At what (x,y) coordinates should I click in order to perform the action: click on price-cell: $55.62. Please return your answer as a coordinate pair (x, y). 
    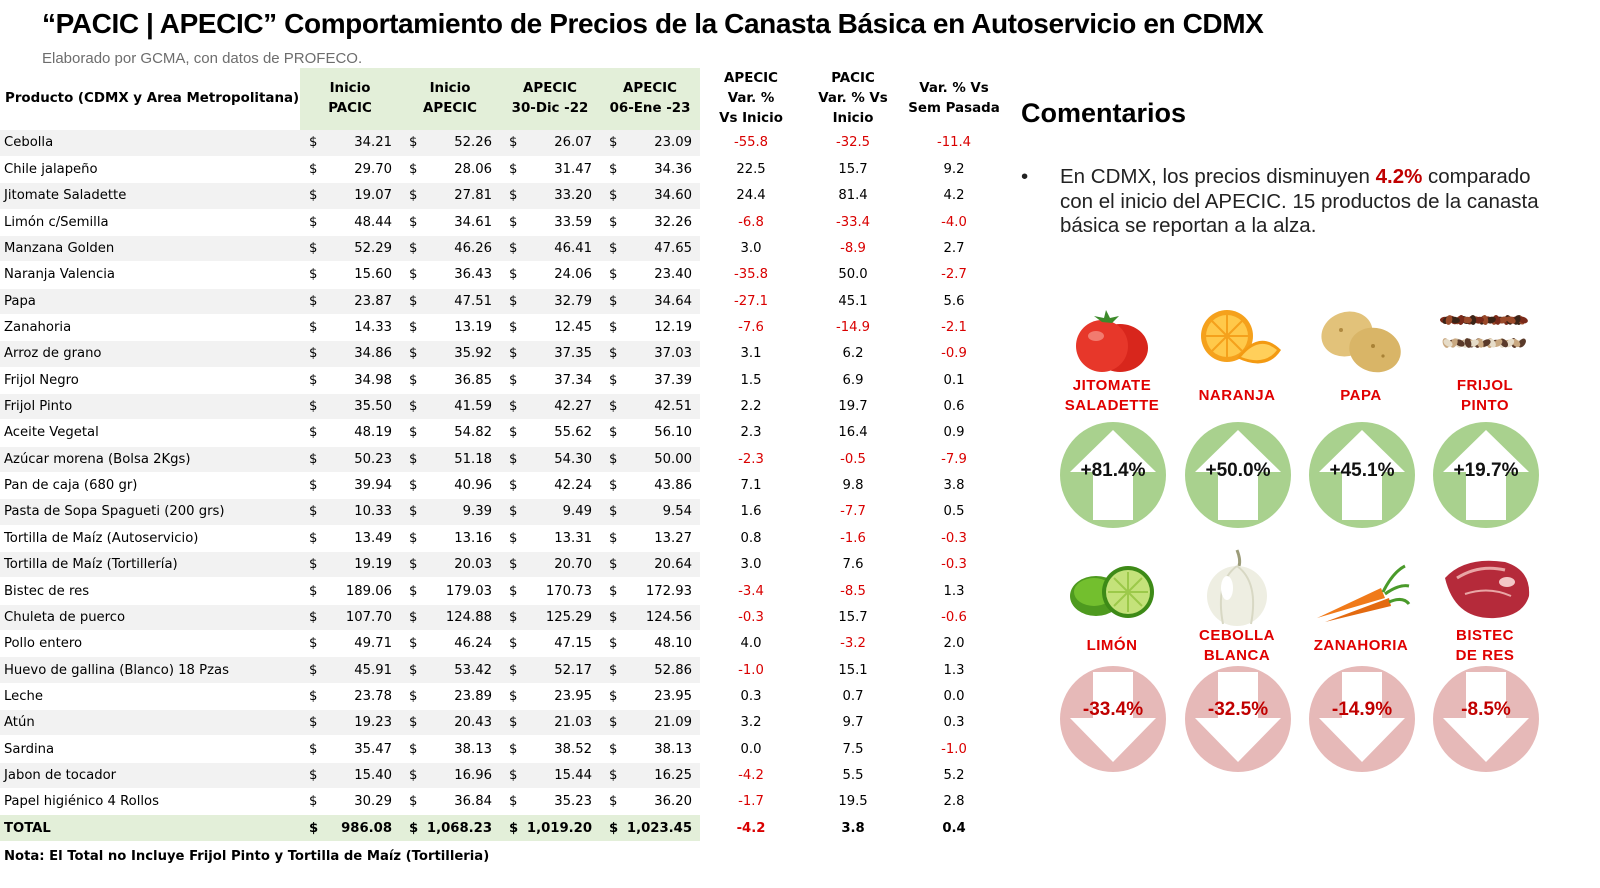
    Looking at the image, I should click on (550, 433).